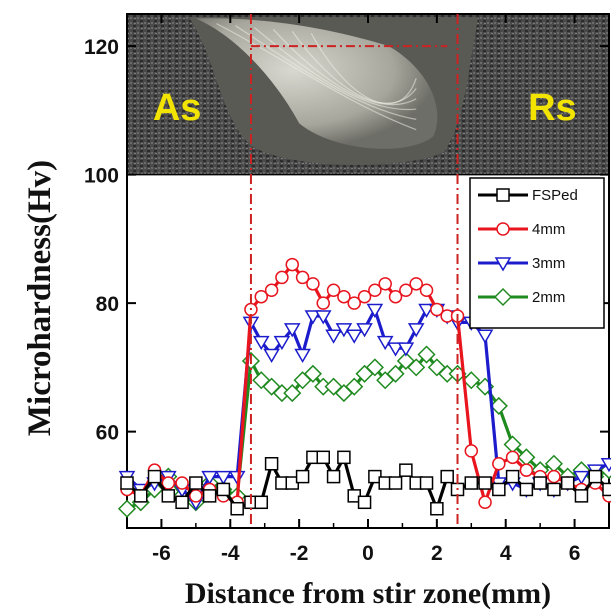 Image resolution: width=611 pixels, height=612 pixels. What do you see at coordinates (101, 47) in the screenshot?
I see `y-tick-label: 120` at bounding box center [101, 47].